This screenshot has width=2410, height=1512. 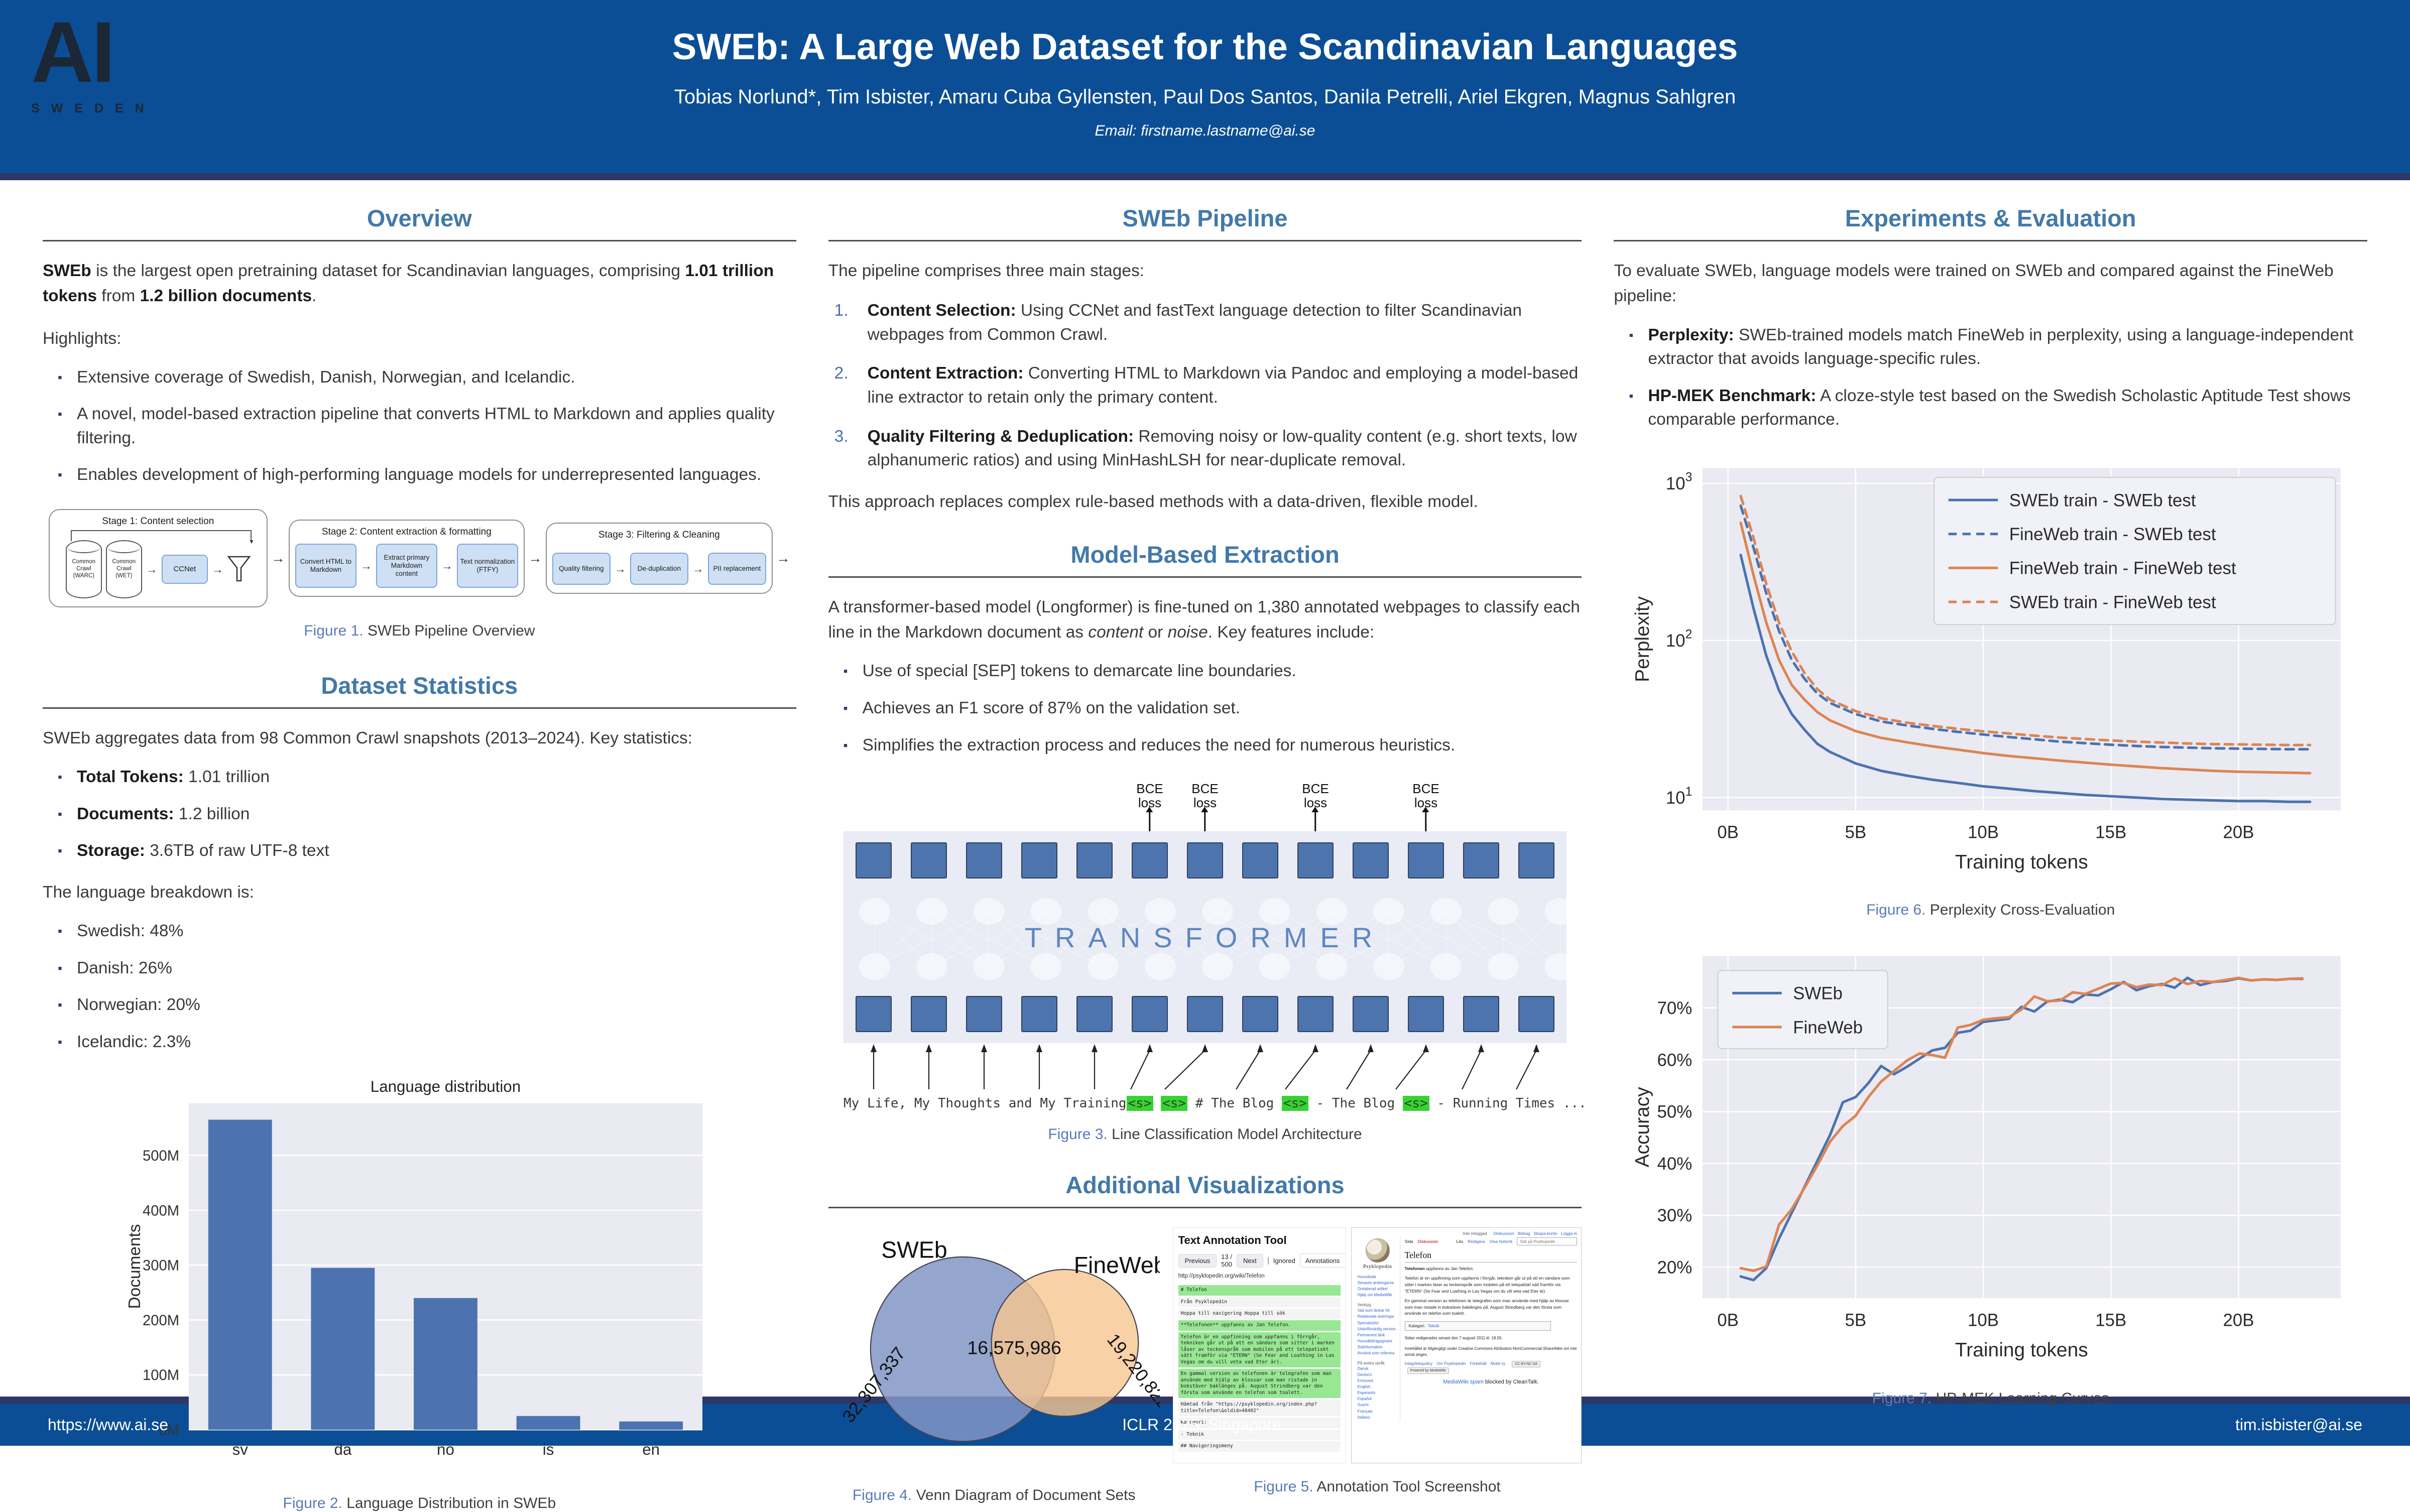 What do you see at coordinates (1674, 1112) in the screenshot?
I see `svg-text: 50%` at bounding box center [1674, 1112].